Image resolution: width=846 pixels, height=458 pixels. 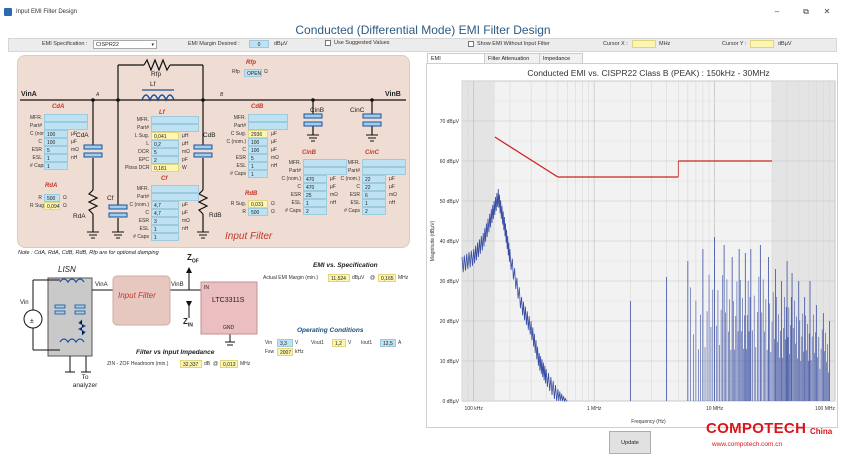 I want to click on cdb-row-label: C Sug., so click(x=238, y=134).